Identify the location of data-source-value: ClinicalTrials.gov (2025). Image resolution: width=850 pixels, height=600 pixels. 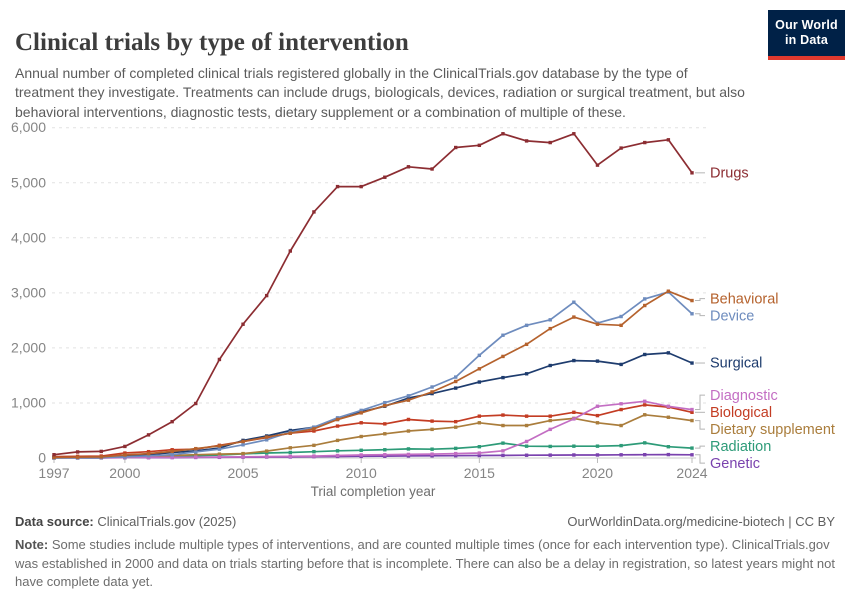
(165, 521).